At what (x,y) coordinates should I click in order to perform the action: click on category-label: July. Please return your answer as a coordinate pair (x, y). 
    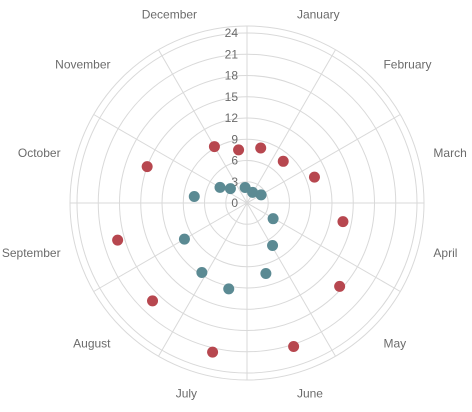
    Looking at the image, I should click on (186, 393).